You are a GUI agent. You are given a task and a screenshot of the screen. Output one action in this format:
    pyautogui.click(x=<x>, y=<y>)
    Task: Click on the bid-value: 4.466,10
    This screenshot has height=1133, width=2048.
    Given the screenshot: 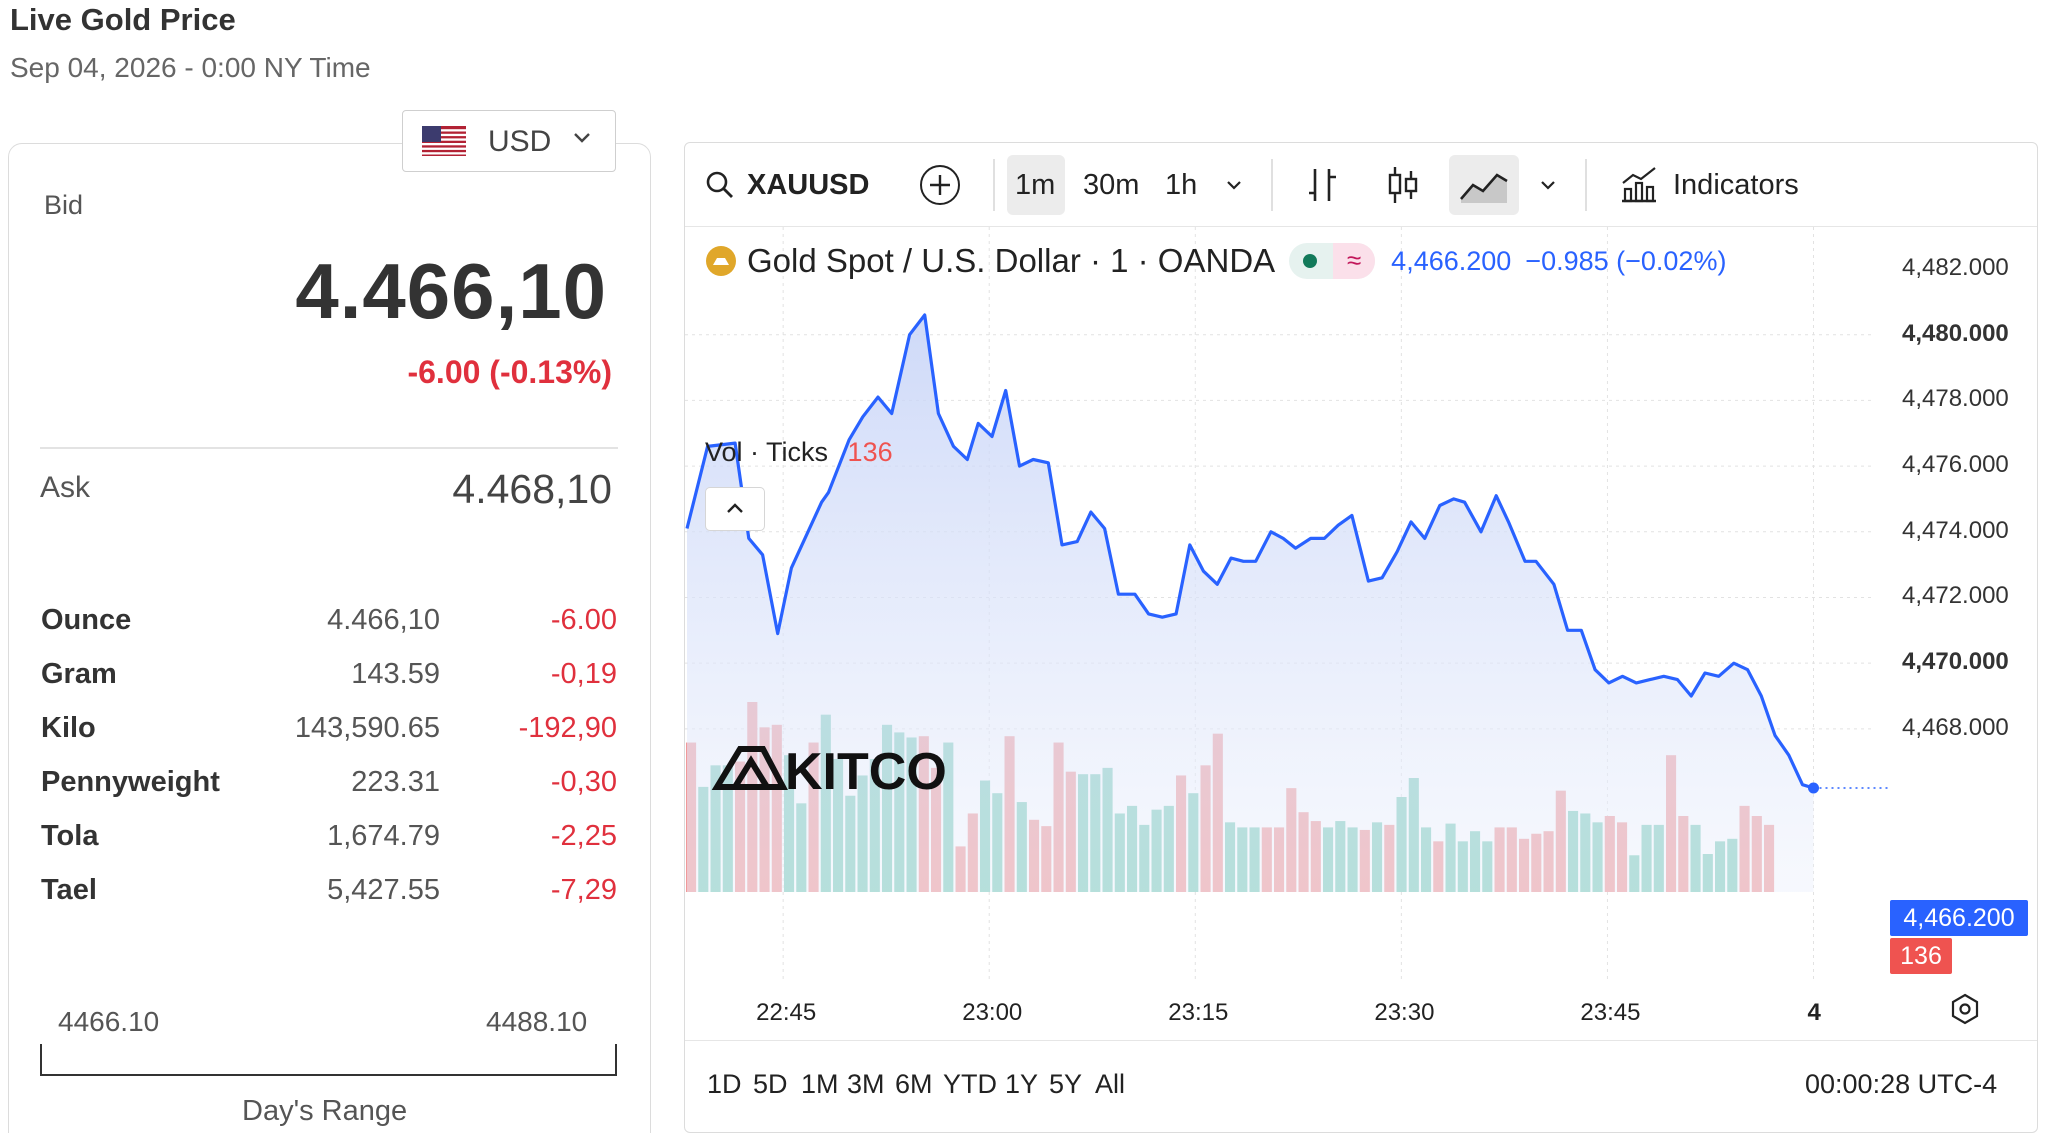 What is the action you would take?
    pyautogui.click(x=451, y=291)
    